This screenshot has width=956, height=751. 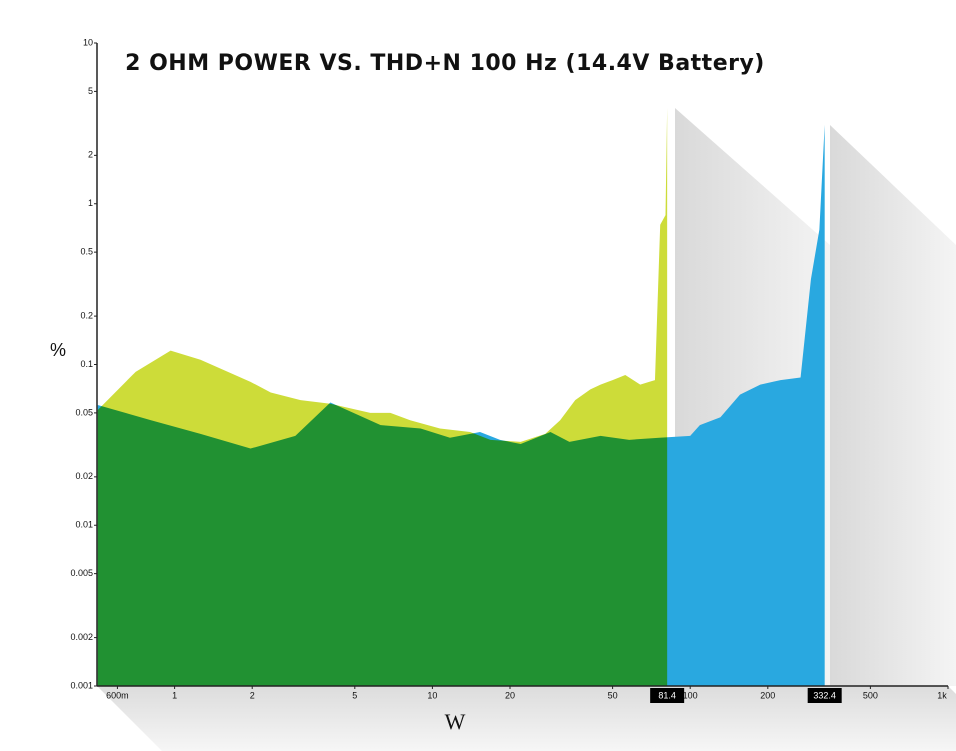 I want to click on x-tick-label: 1k, so click(x=942, y=695).